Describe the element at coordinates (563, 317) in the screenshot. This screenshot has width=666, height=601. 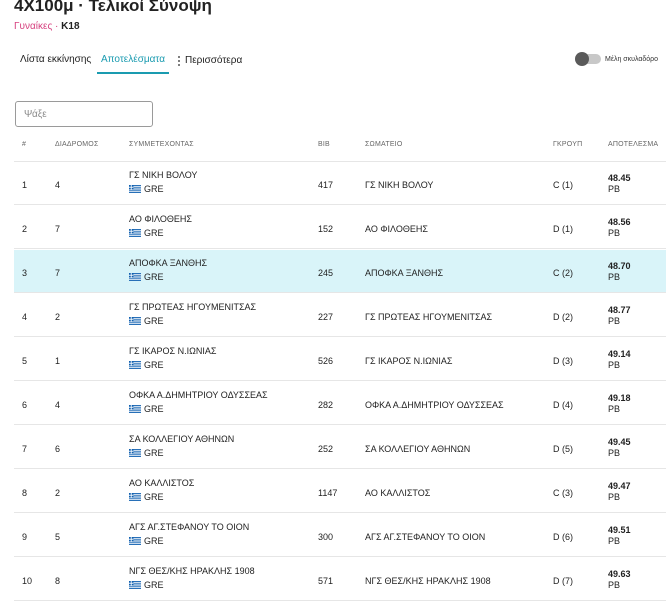
I see `group-cell: D (2)` at that location.